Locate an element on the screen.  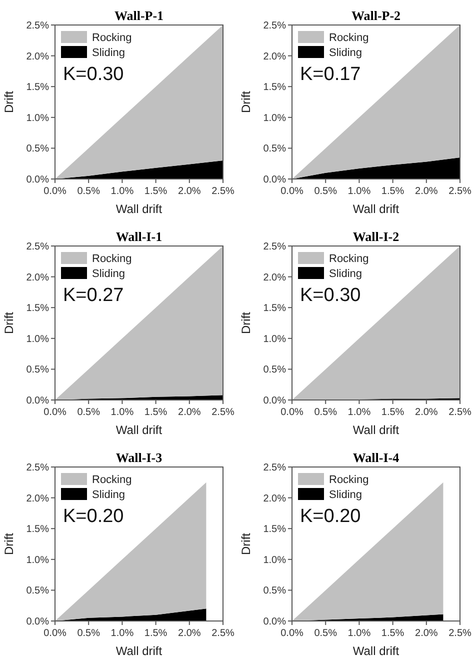
annotation: K=0.17 is located at coordinates (330, 74).